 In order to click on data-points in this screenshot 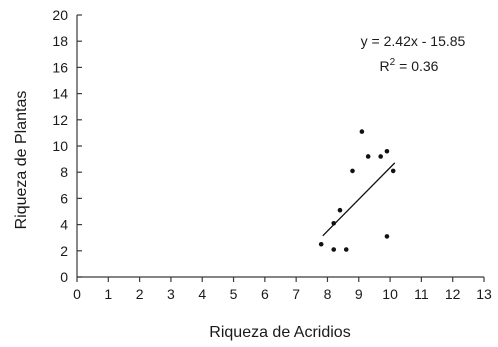, I will do `click(357, 190)`.